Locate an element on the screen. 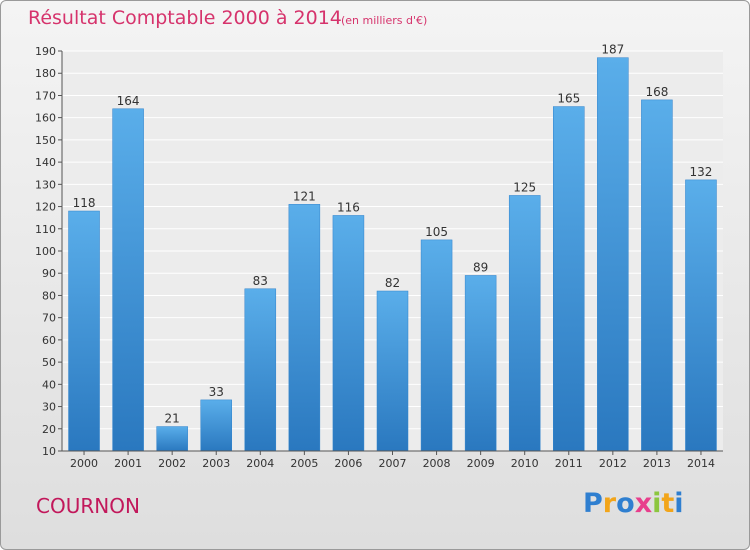 This screenshot has width=750, height=550. y-tick-label: 110 is located at coordinates (45, 229).